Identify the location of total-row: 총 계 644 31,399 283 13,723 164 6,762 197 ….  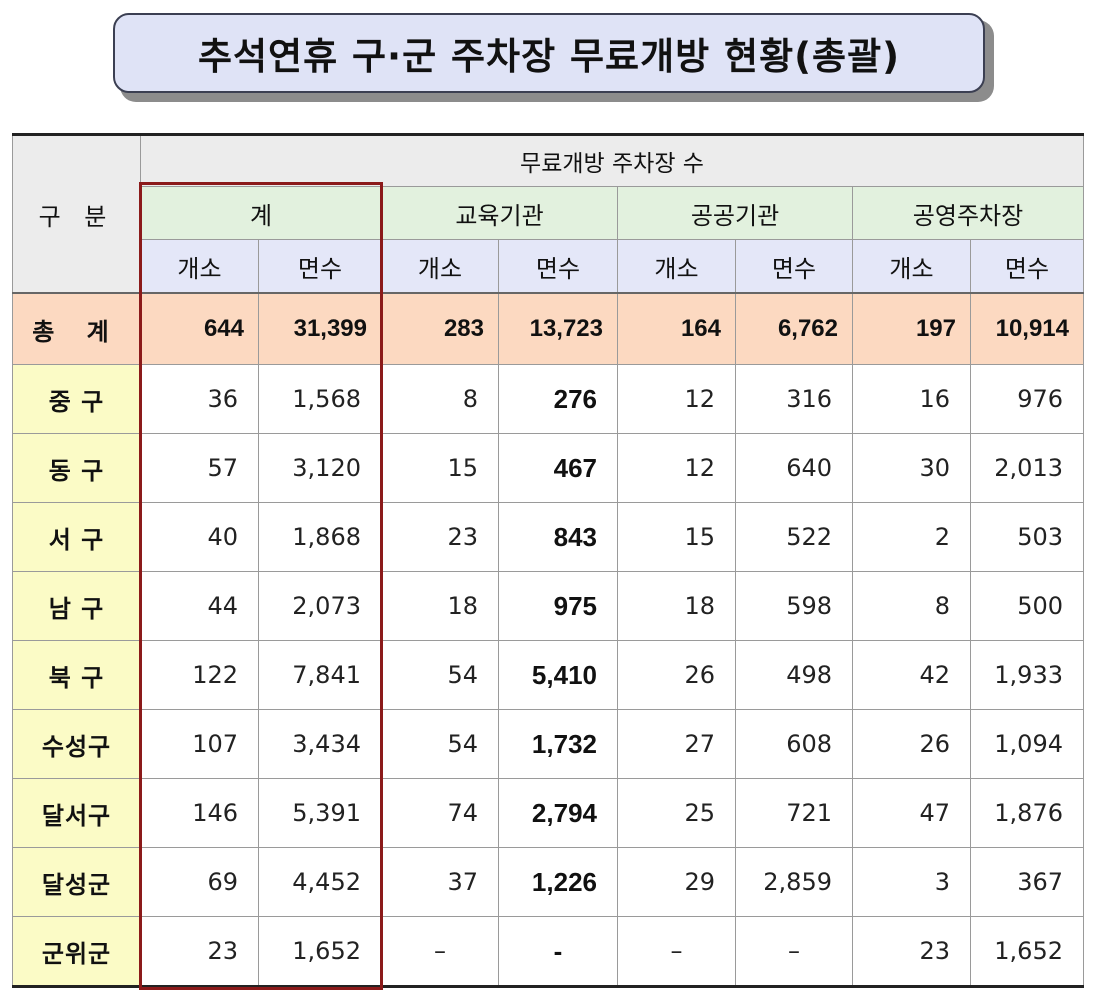
(548, 328).